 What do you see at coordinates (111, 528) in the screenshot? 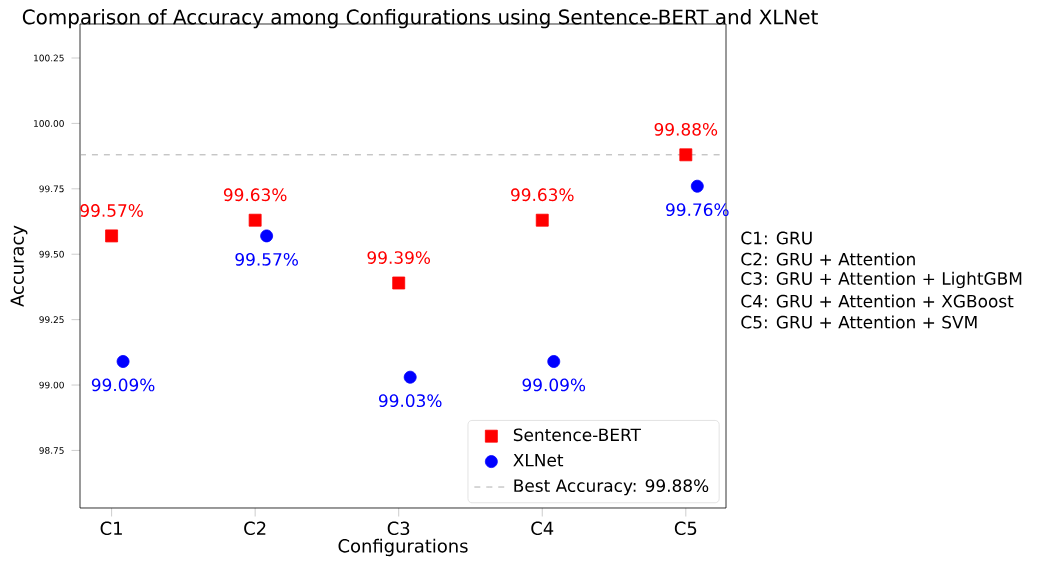
I see `x-tick-label: C1` at bounding box center [111, 528].